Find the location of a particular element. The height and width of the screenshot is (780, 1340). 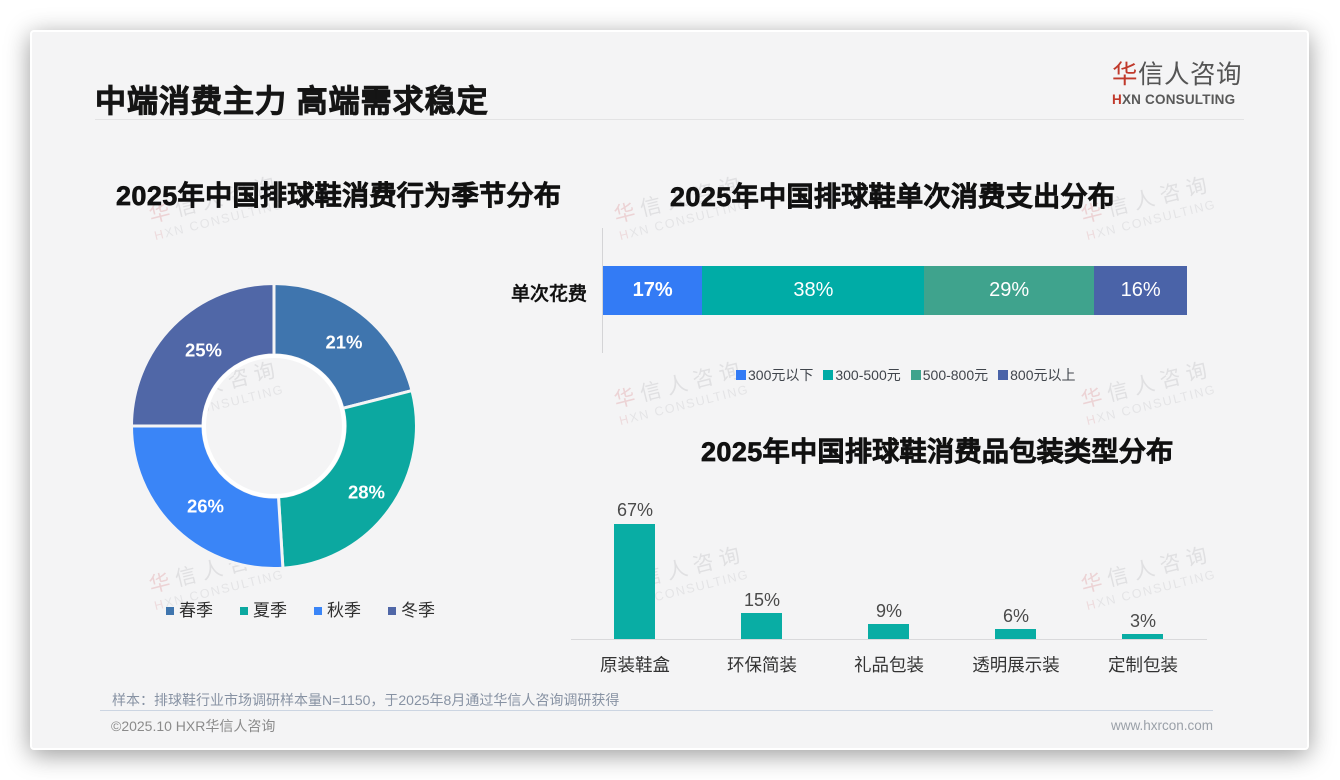

svg-text: 26% is located at coordinates (205, 505).